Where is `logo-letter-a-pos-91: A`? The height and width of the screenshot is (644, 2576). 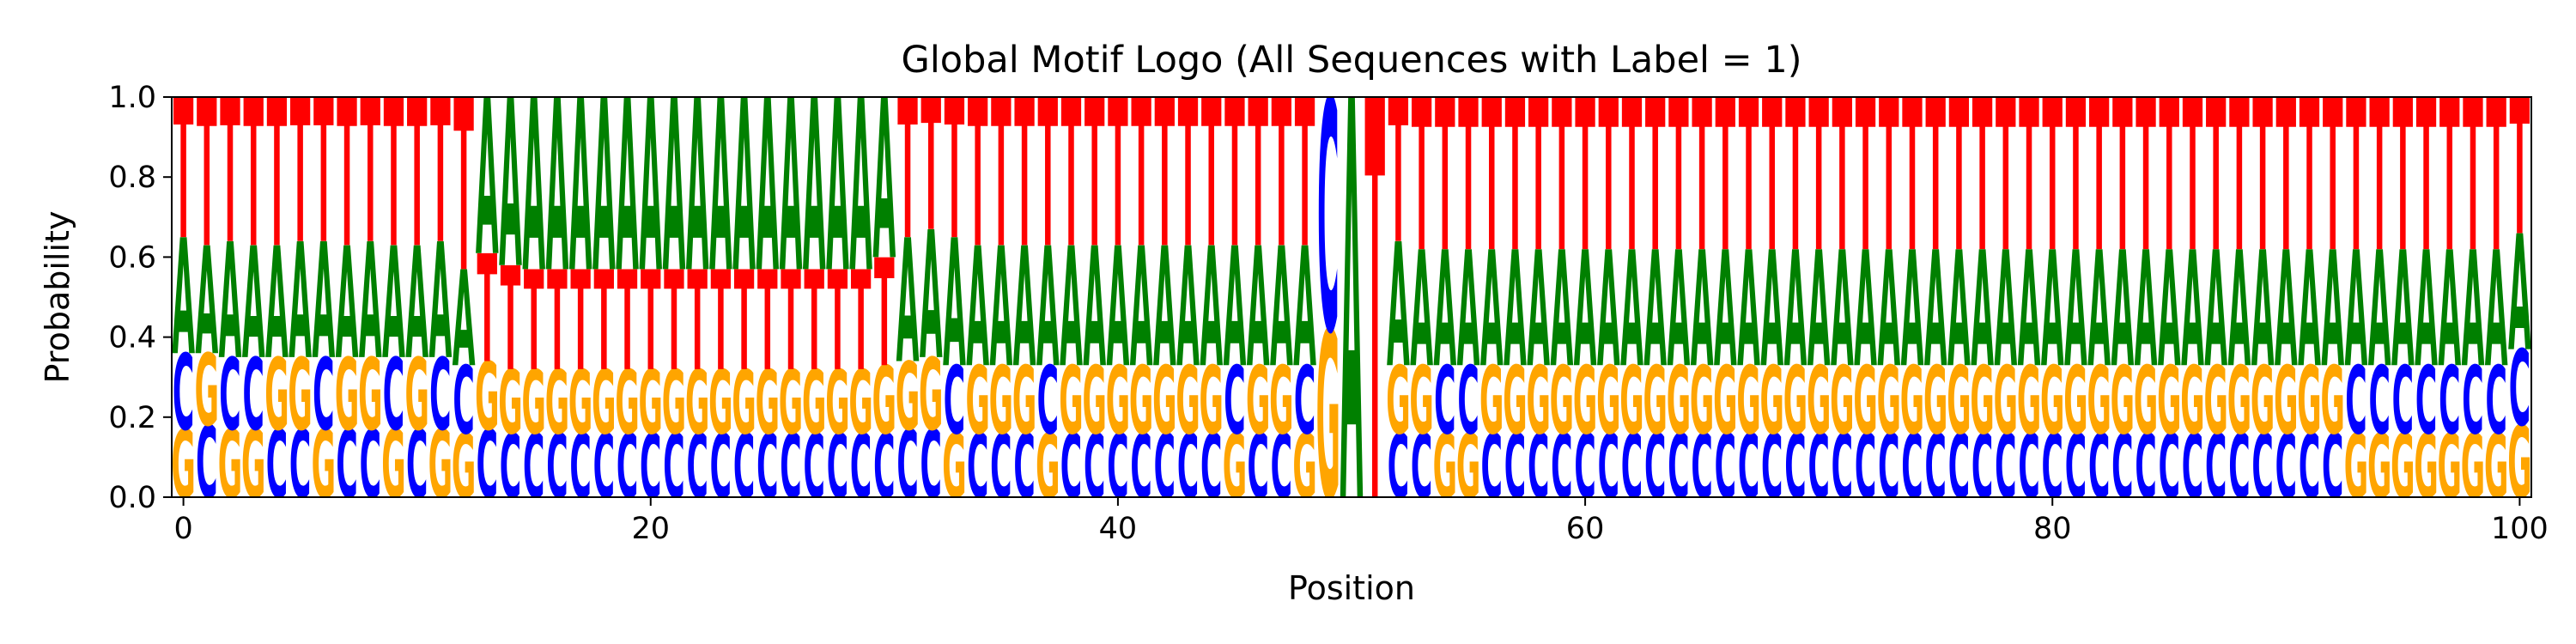 logo-letter-a-pos-91: A is located at coordinates (2309, 311).